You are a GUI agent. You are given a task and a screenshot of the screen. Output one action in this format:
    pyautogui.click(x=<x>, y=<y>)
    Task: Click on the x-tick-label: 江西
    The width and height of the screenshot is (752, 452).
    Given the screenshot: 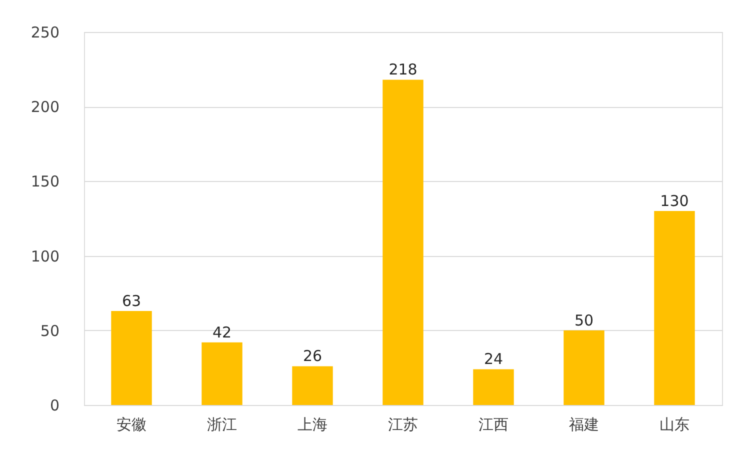 What is the action you would take?
    pyautogui.click(x=493, y=425)
    